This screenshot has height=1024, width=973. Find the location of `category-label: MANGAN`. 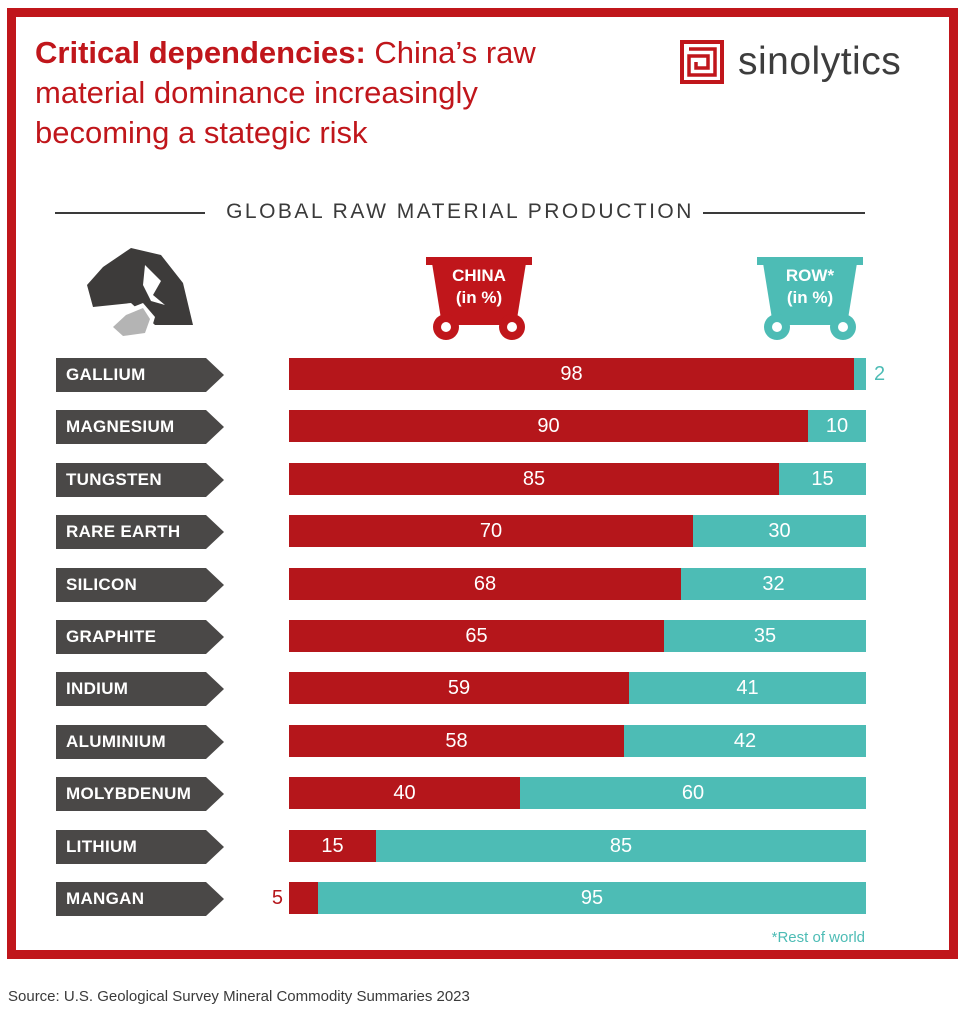

category-label: MANGAN is located at coordinates (140, 899).